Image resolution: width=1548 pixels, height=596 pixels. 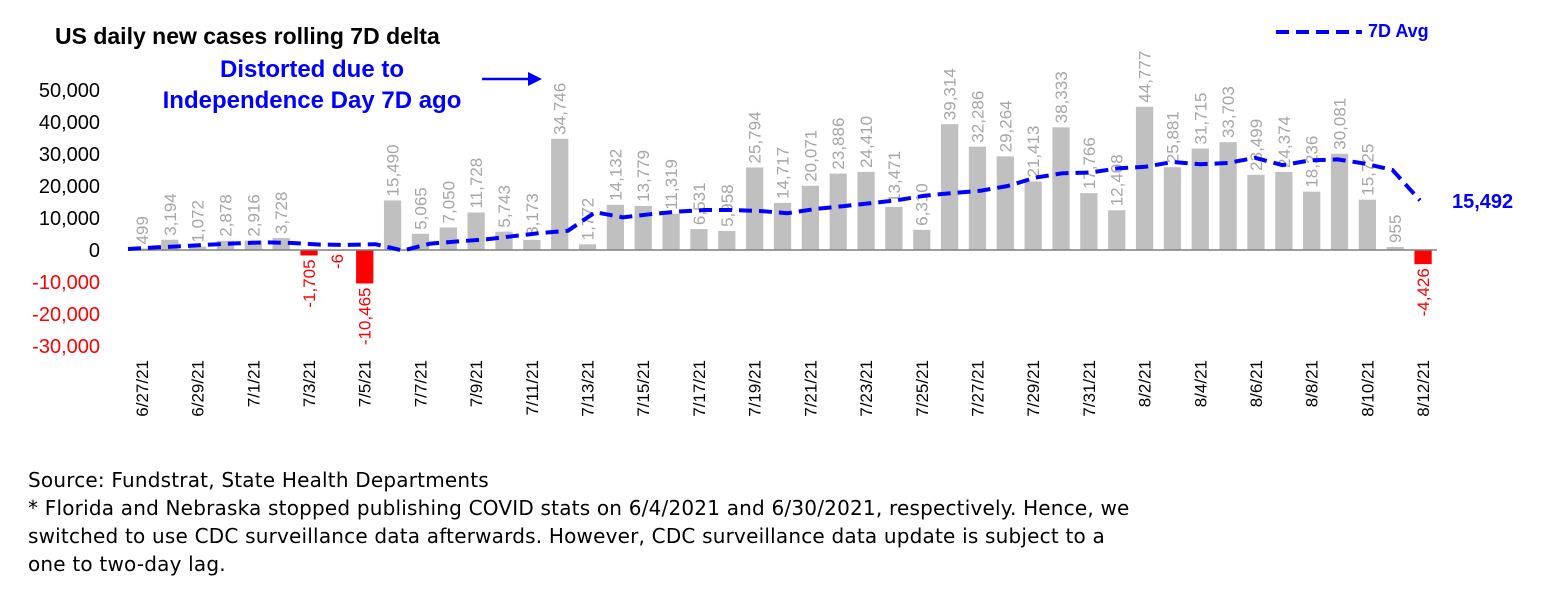 What do you see at coordinates (476, 383) in the screenshot?
I see `x-tick-label: 7/9/21` at bounding box center [476, 383].